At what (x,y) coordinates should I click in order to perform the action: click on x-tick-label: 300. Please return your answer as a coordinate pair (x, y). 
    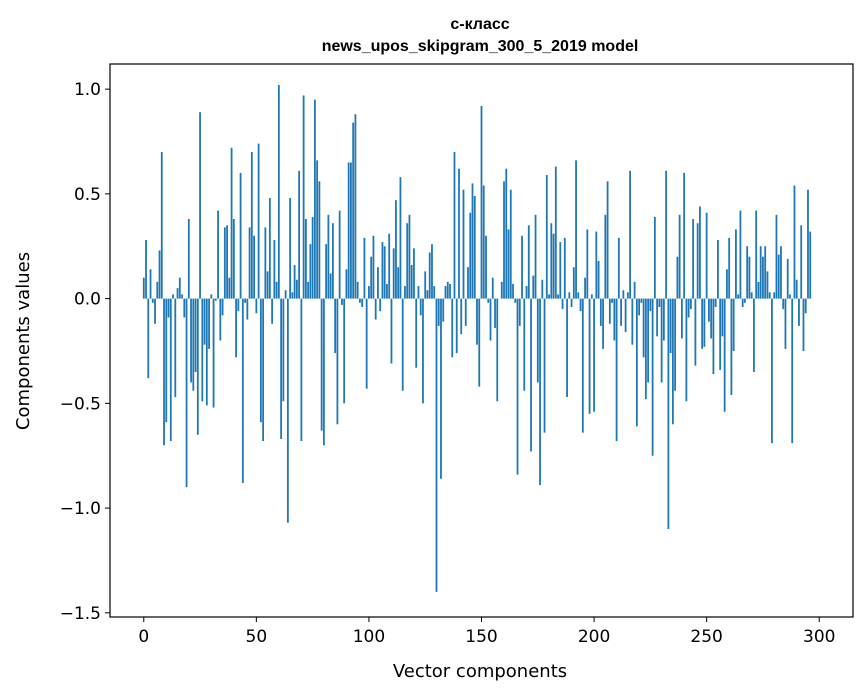
    Looking at the image, I should click on (819, 637).